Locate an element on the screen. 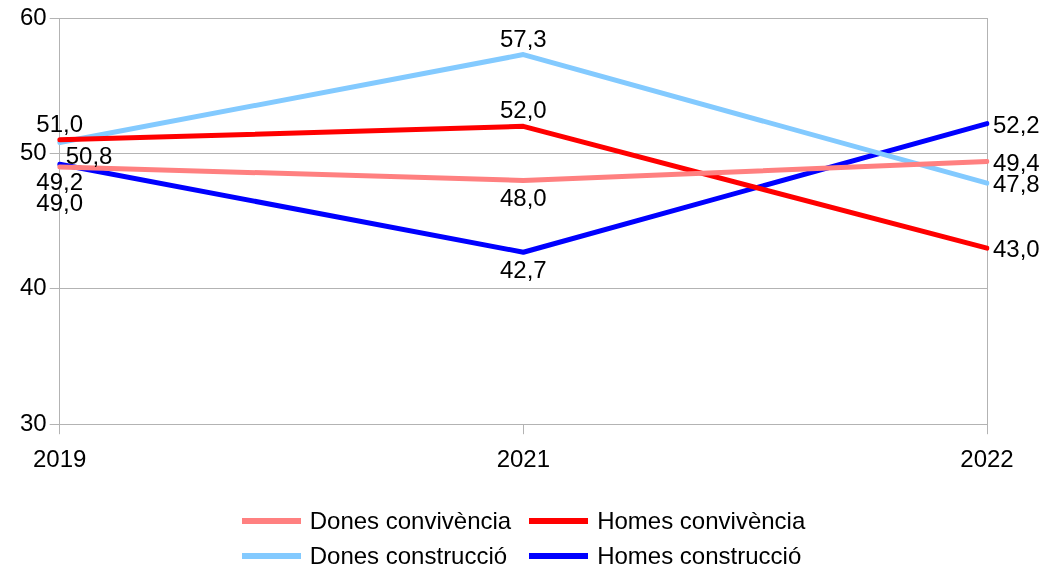 This screenshot has height=573, width=1047. y-tick-label: 60 is located at coordinates (33, 16).